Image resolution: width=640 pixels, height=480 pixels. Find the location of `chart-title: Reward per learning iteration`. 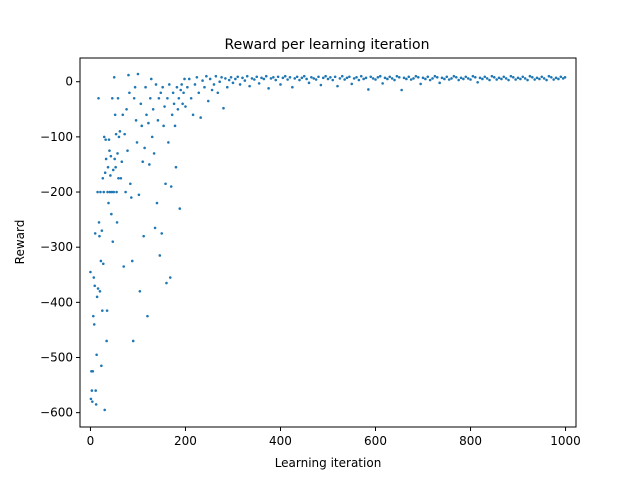

chart-title: Reward per learning iteration is located at coordinates (326, 45).